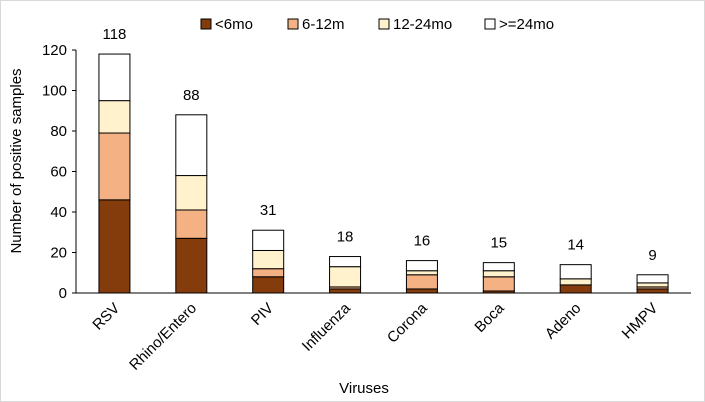 The height and width of the screenshot is (402, 705). I want to click on x-tick-label: Adeno, so click(563, 321).